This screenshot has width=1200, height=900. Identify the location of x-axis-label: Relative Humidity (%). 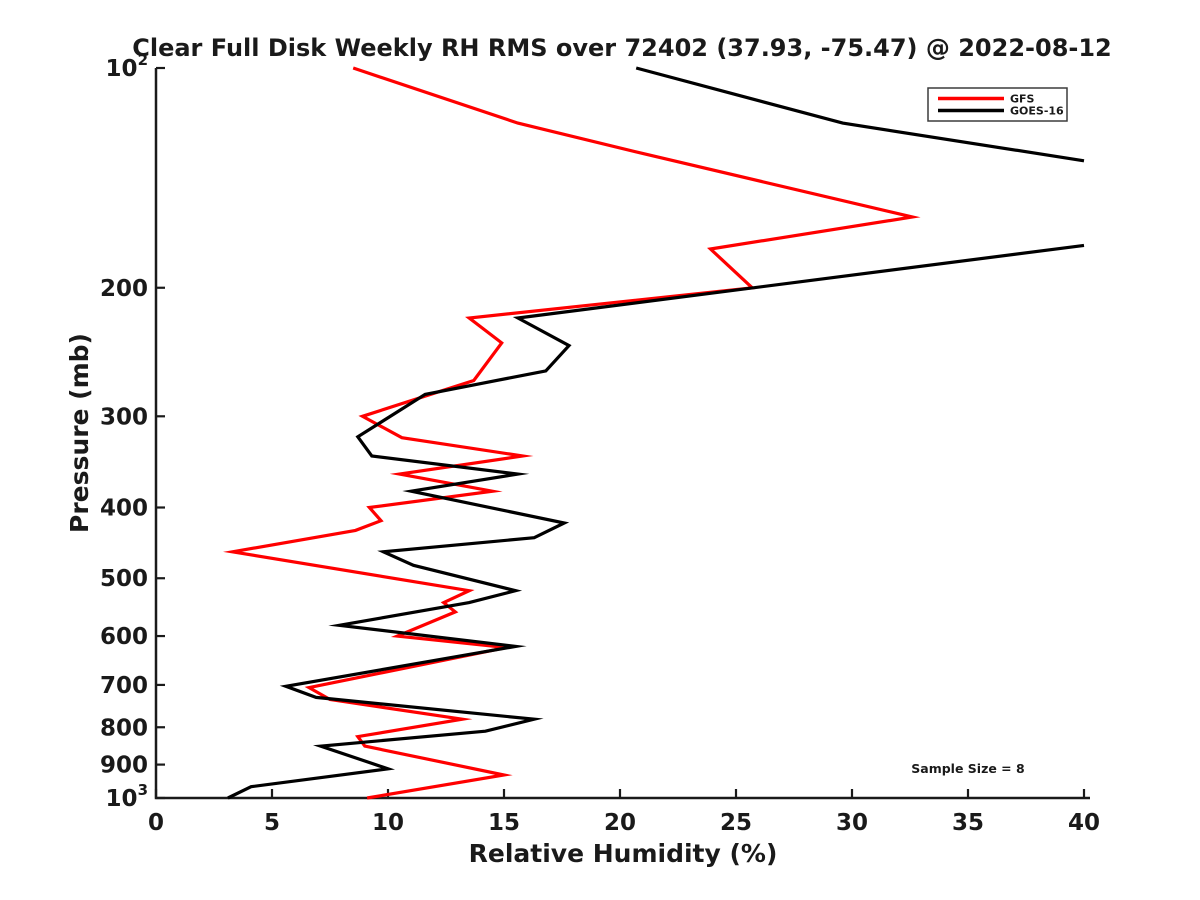
(623, 853).